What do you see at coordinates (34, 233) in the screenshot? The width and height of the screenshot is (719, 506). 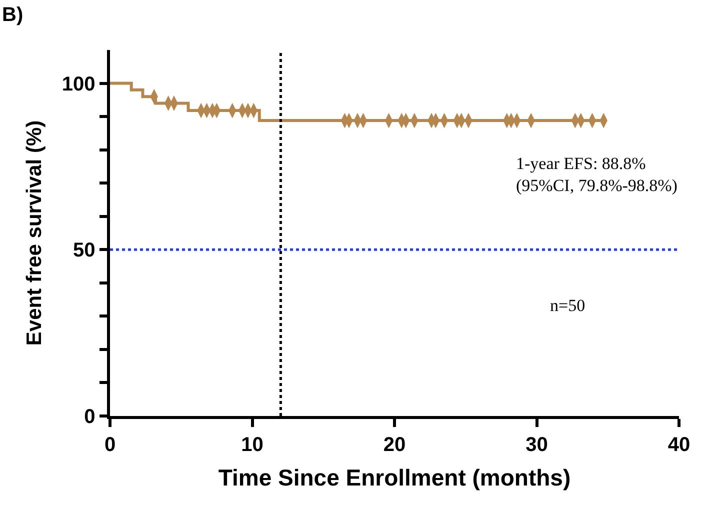 I see `y-axis-title: Event free survival (%)` at bounding box center [34, 233].